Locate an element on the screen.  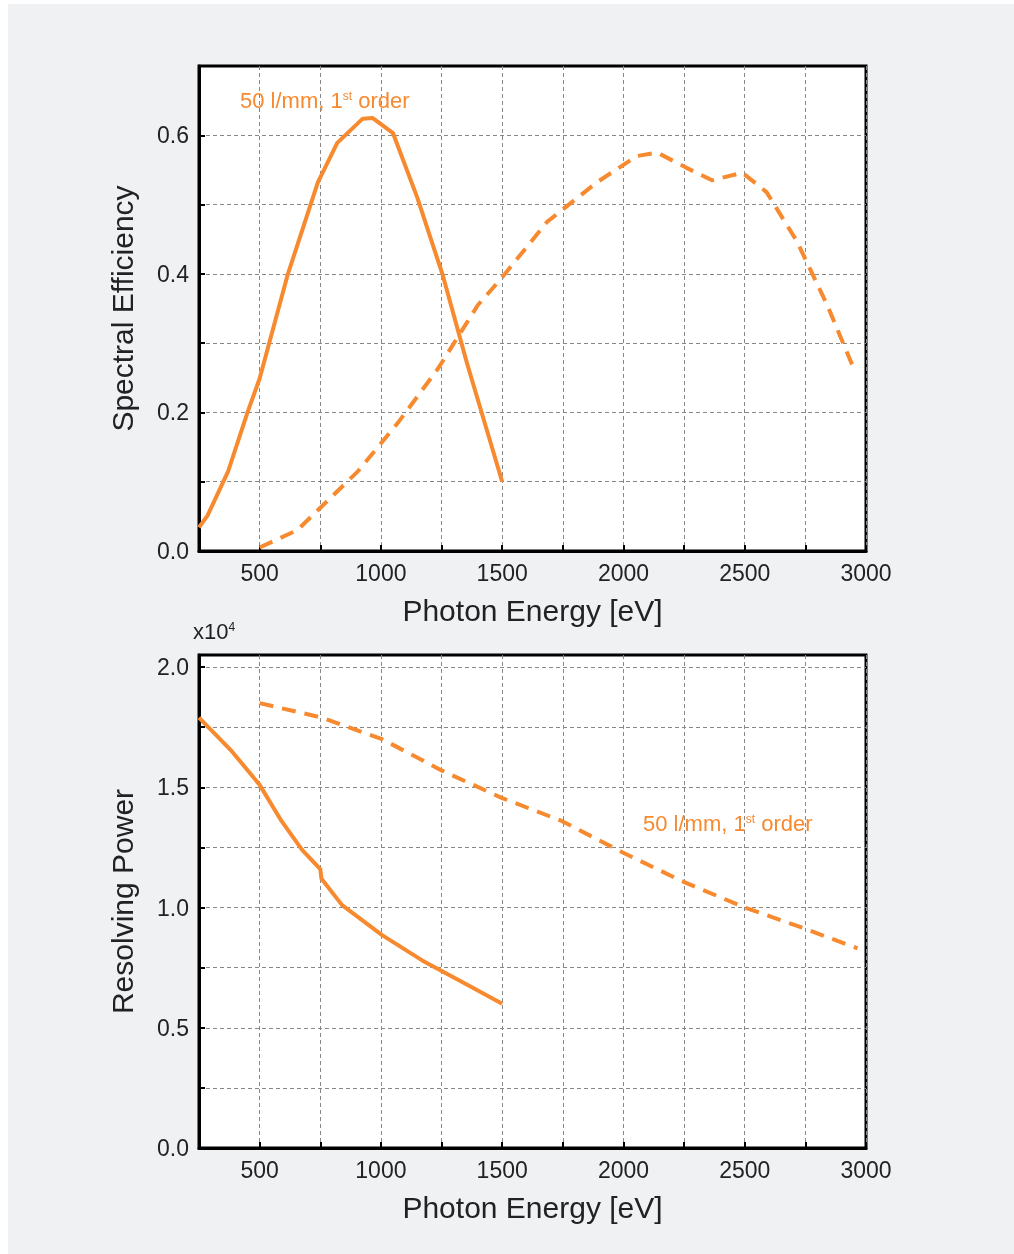
y-tick-label: 0.2 is located at coordinates (173, 412).